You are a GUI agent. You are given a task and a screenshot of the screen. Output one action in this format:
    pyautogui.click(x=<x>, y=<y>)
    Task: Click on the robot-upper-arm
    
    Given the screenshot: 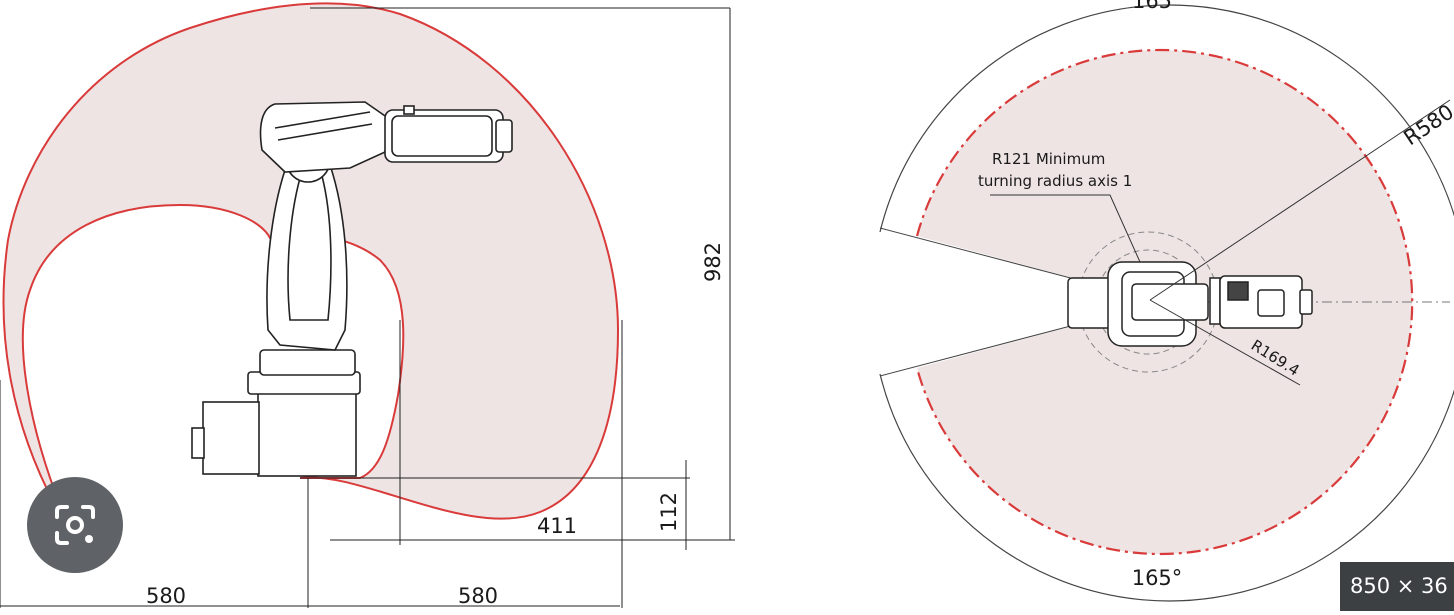 What is the action you would take?
    pyautogui.click(x=324, y=137)
    